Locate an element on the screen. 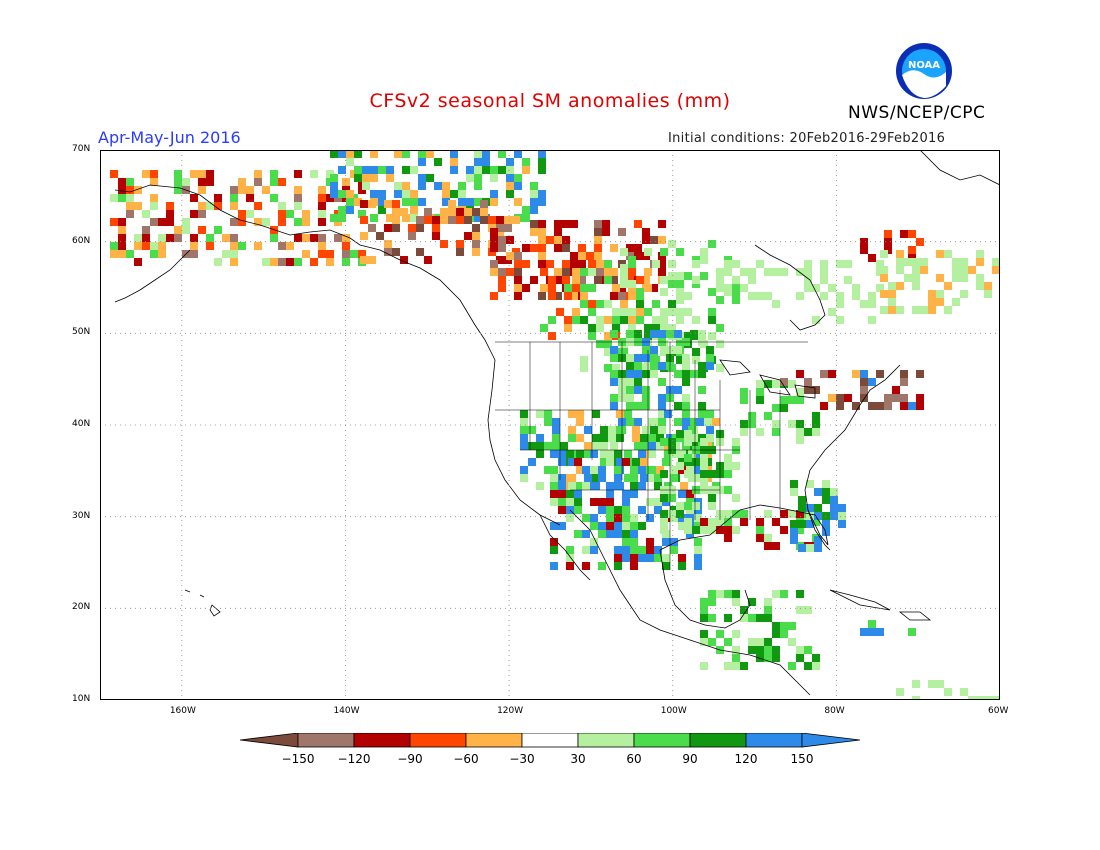 This screenshot has width=1100, height=850. longitude-label: 100W is located at coordinates (673, 711).